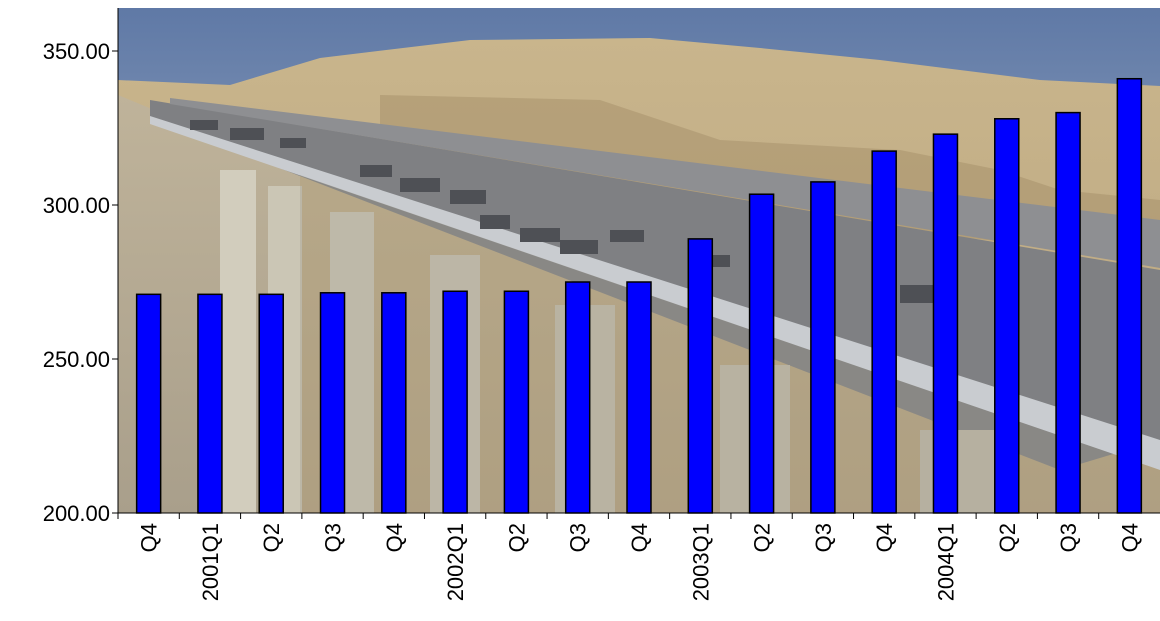  Describe the element at coordinates (76, 205) in the screenshot. I see `y-tick-label: 300.00` at that location.